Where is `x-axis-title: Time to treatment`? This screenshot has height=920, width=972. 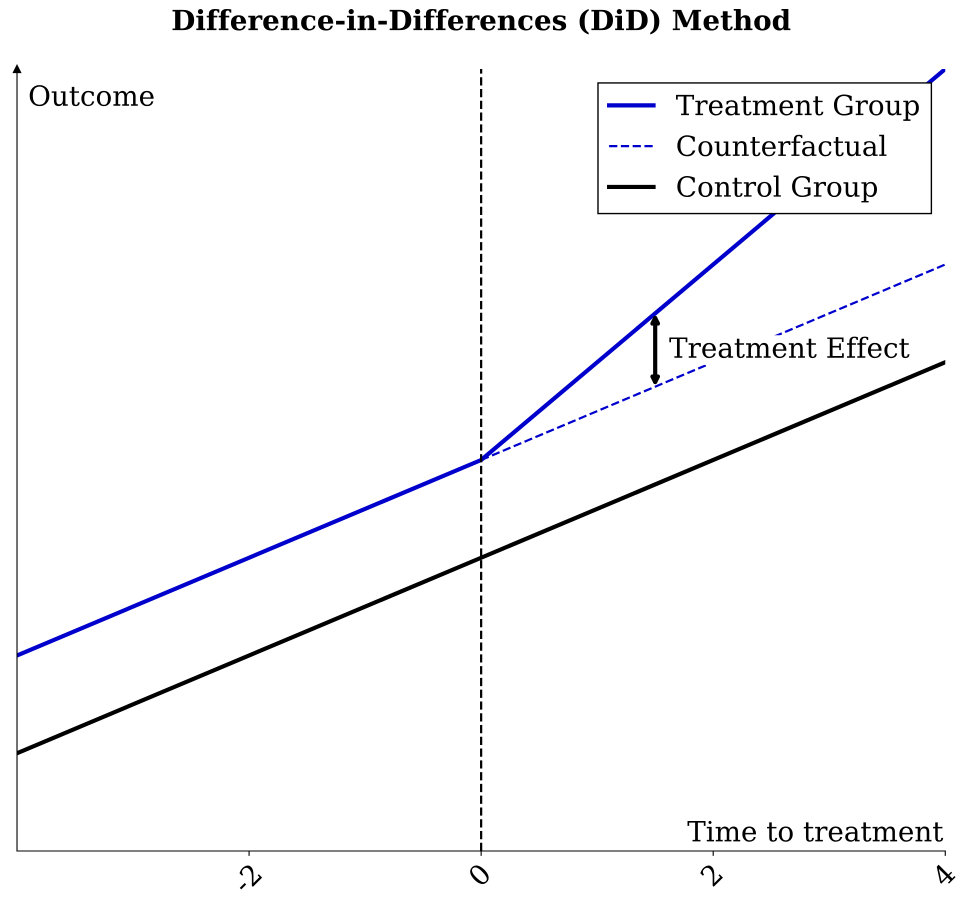 x-axis-title: Time to treatment is located at coordinates (816, 831).